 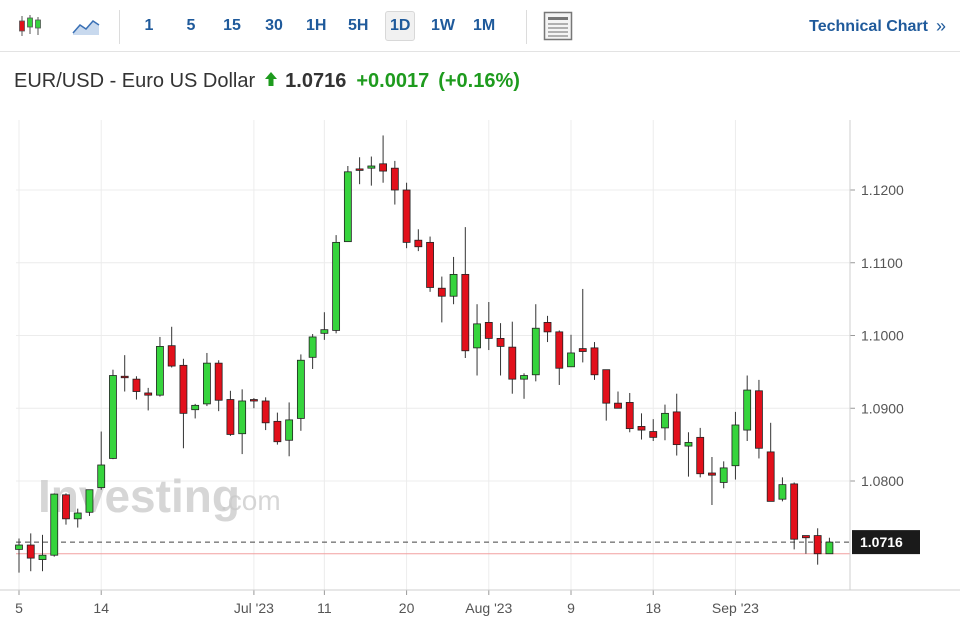 What do you see at coordinates (882, 263) in the screenshot?
I see `y-tick-label: 1.1100` at bounding box center [882, 263].